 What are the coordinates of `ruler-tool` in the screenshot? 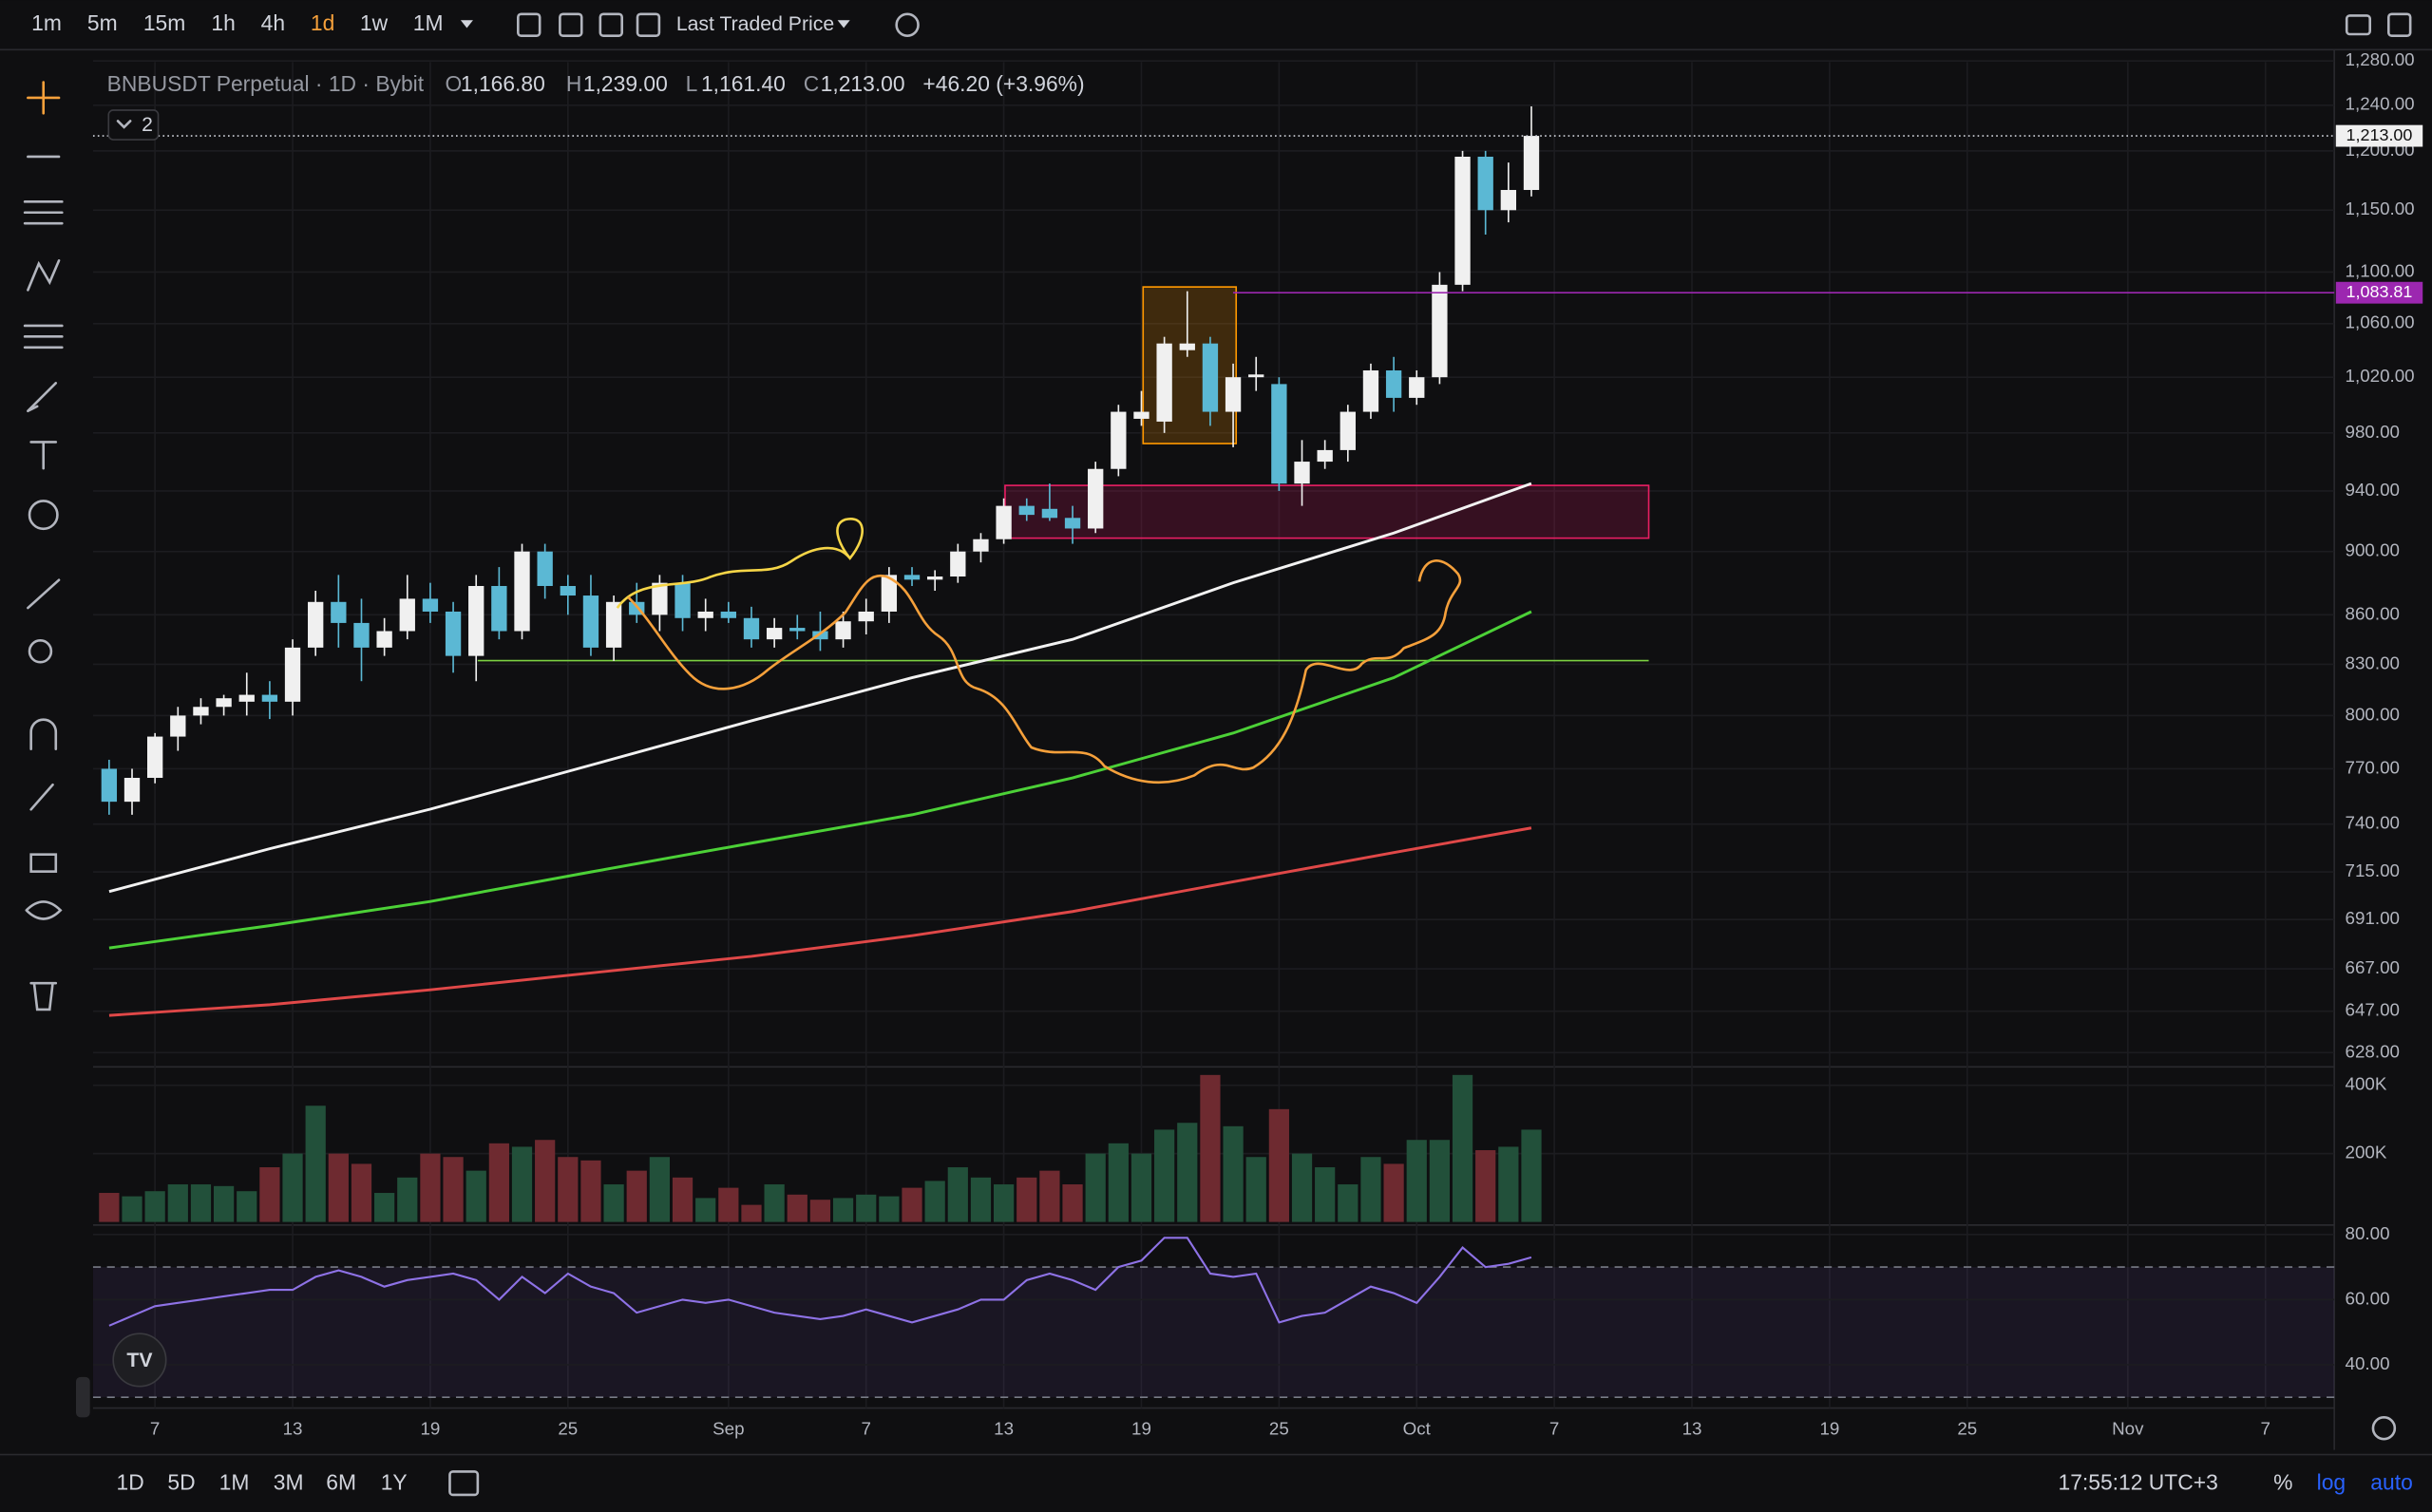 It's located at (44, 594).